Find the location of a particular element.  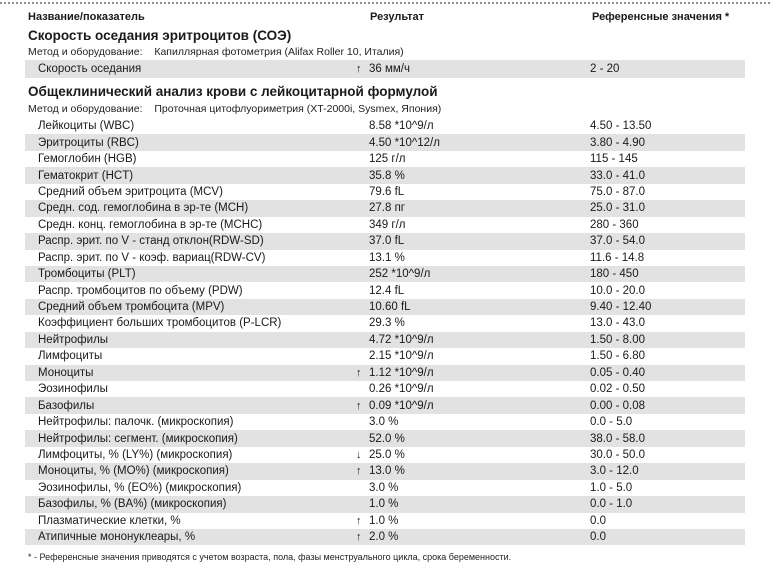

row-result-value: 12.4 fL is located at coordinates (387, 290).